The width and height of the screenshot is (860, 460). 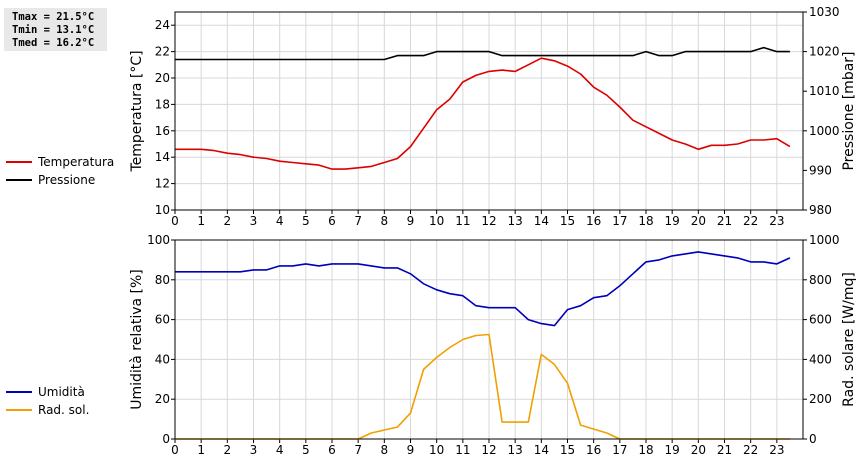 What do you see at coordinates (813, 439) in the screenshot?
I see `chart1-y2tick-label-0: 0` at bounding box center [813, 439].